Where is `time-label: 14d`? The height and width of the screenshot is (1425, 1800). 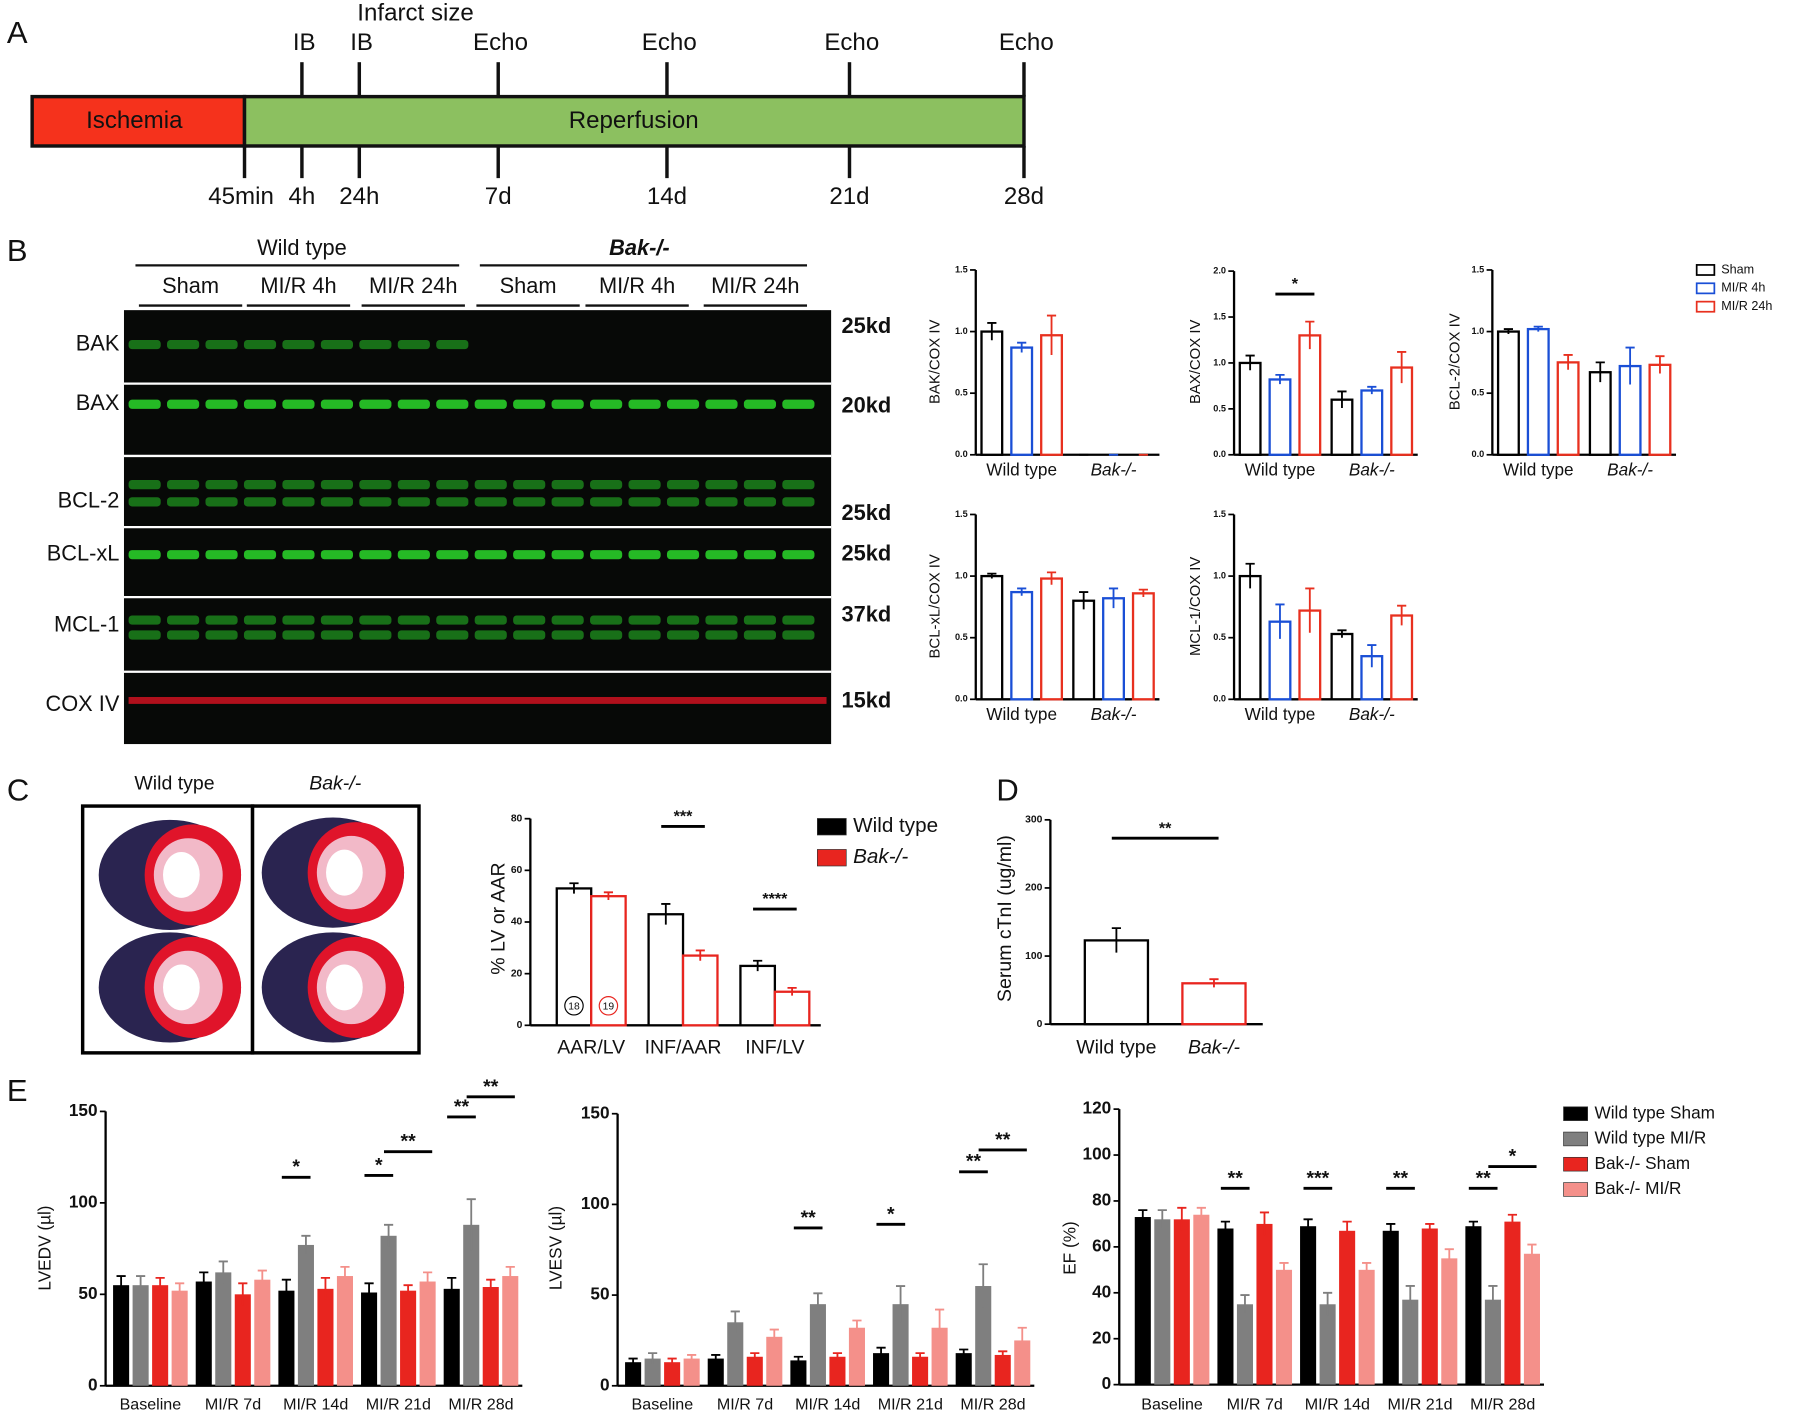 time-label: 14d is located at coordinates (667, 196).